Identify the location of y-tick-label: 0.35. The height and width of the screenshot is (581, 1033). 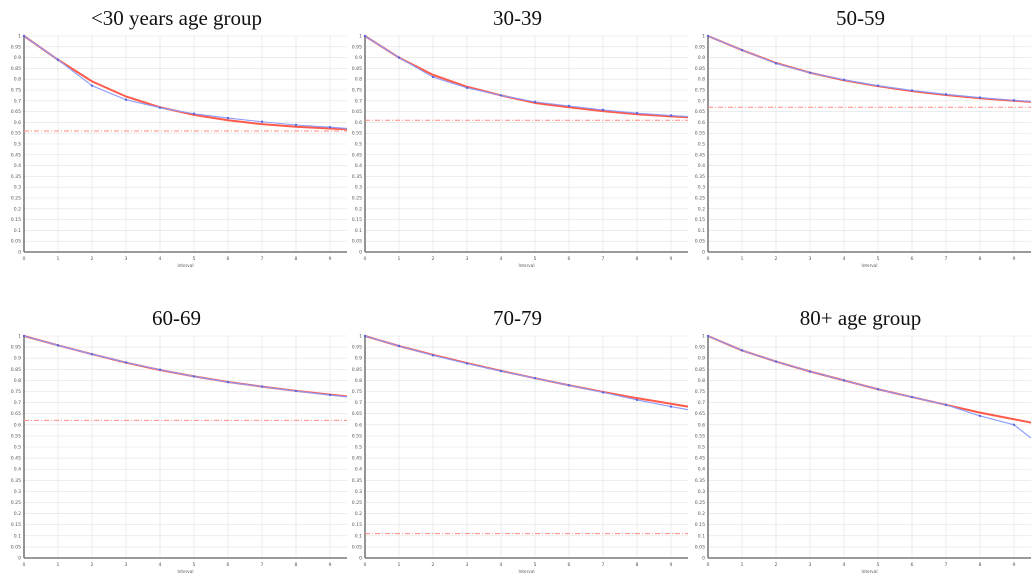
(16, 481).